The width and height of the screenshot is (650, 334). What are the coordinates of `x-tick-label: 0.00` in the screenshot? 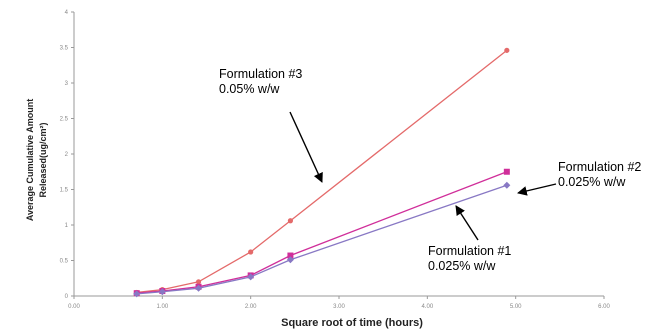 It's located at (74, 307).